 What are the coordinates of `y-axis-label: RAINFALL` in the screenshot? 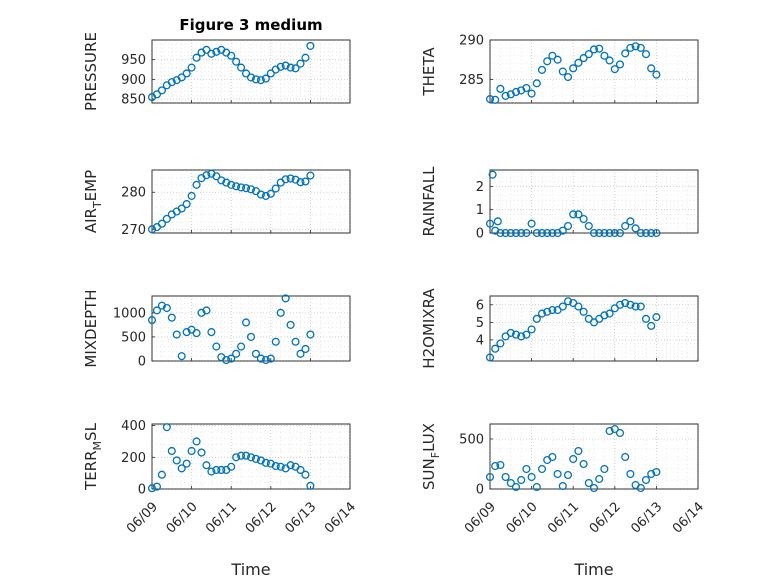 It's located at (429, 201).